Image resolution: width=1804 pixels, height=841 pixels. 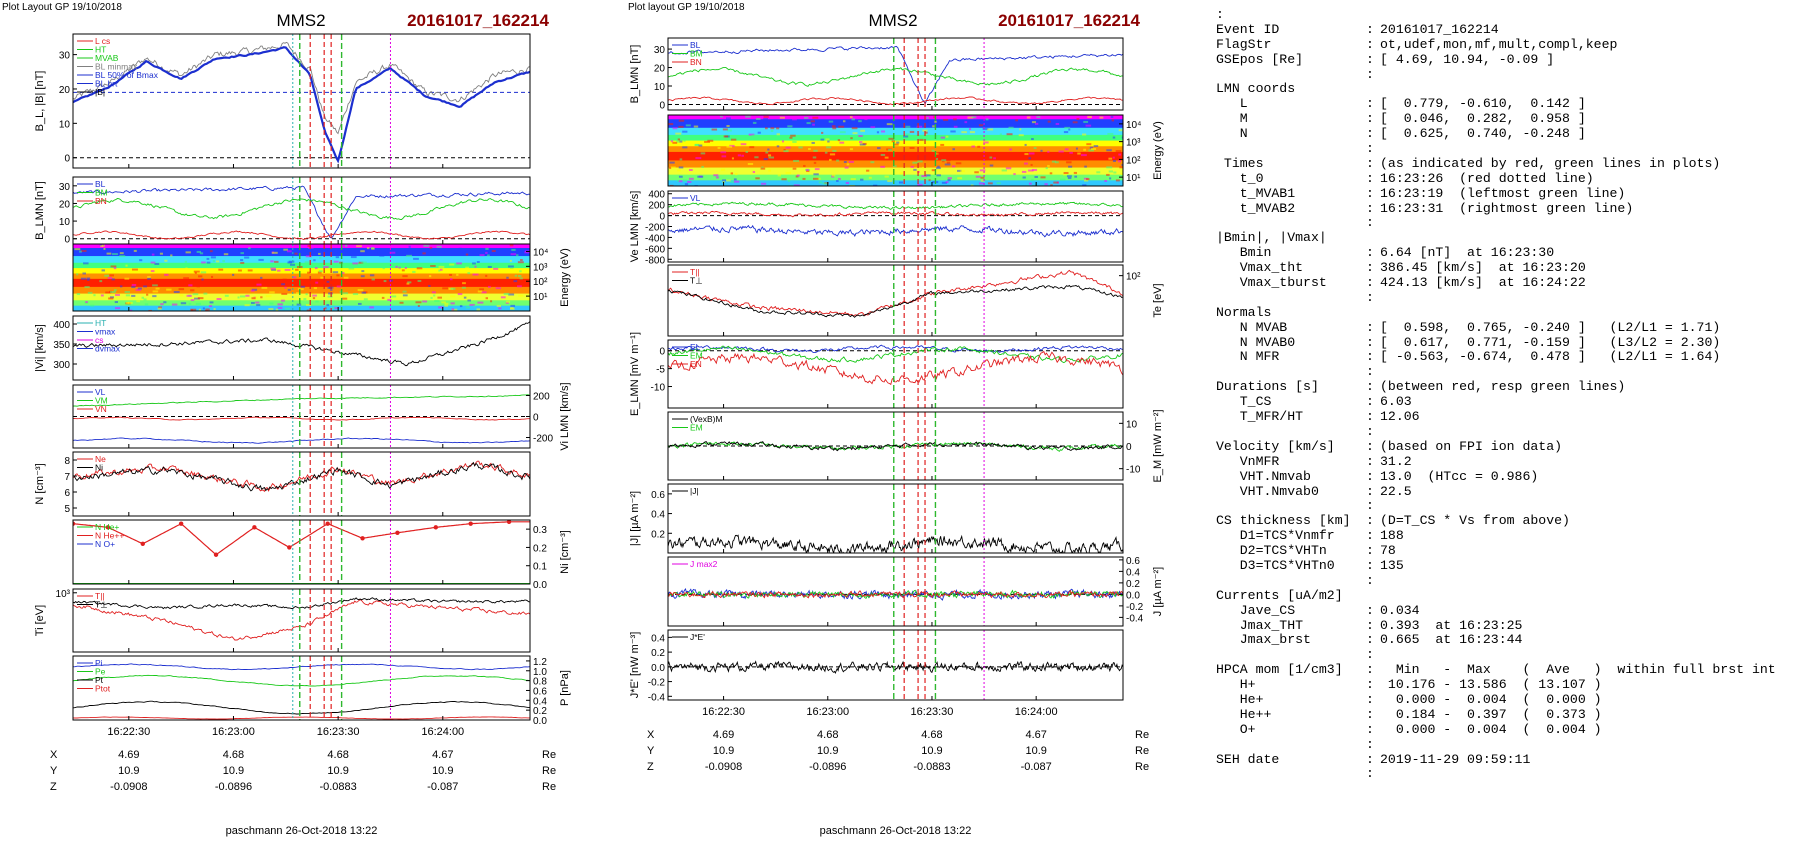 I want to click on info-key: LMN coords, so click(x=1256, y=89).